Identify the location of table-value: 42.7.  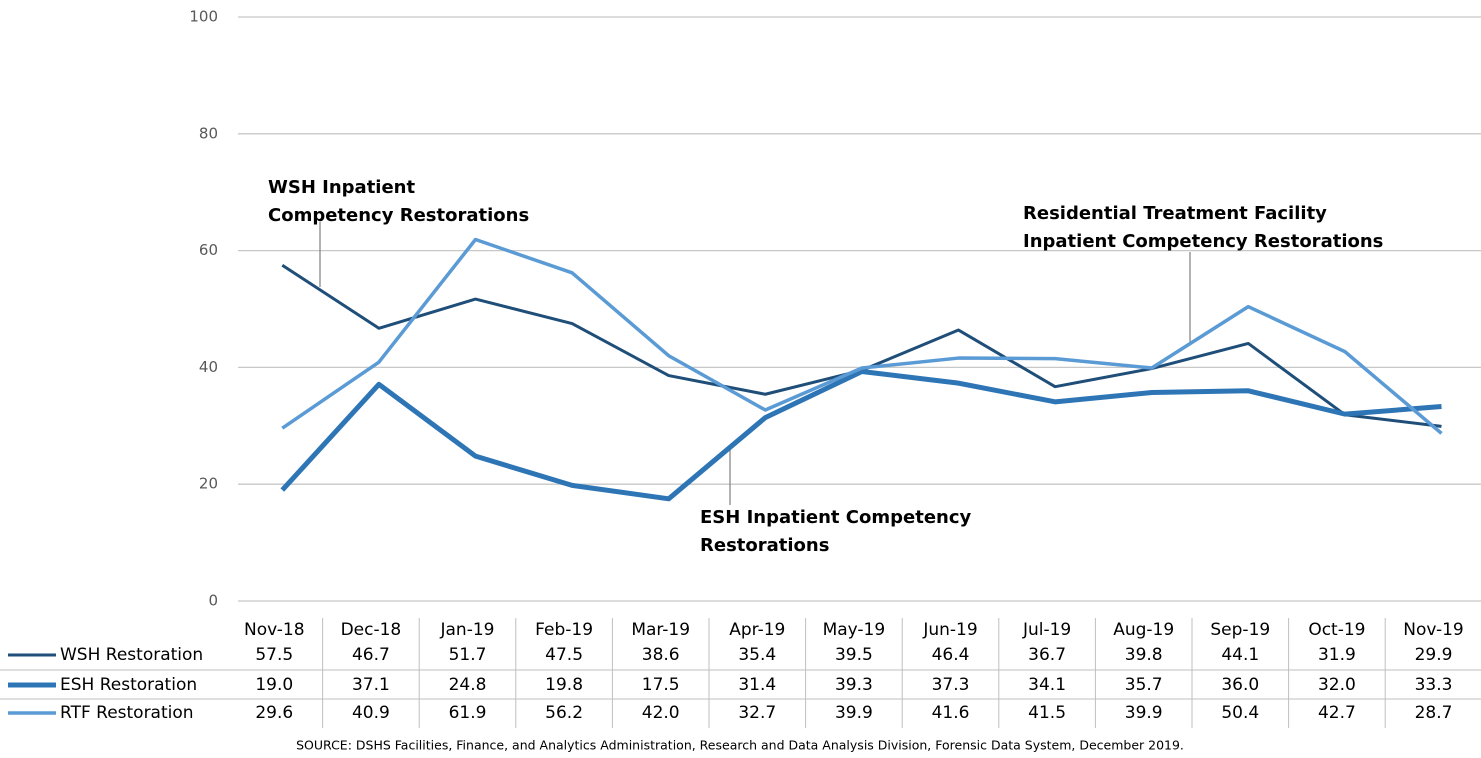
(1337, 713).